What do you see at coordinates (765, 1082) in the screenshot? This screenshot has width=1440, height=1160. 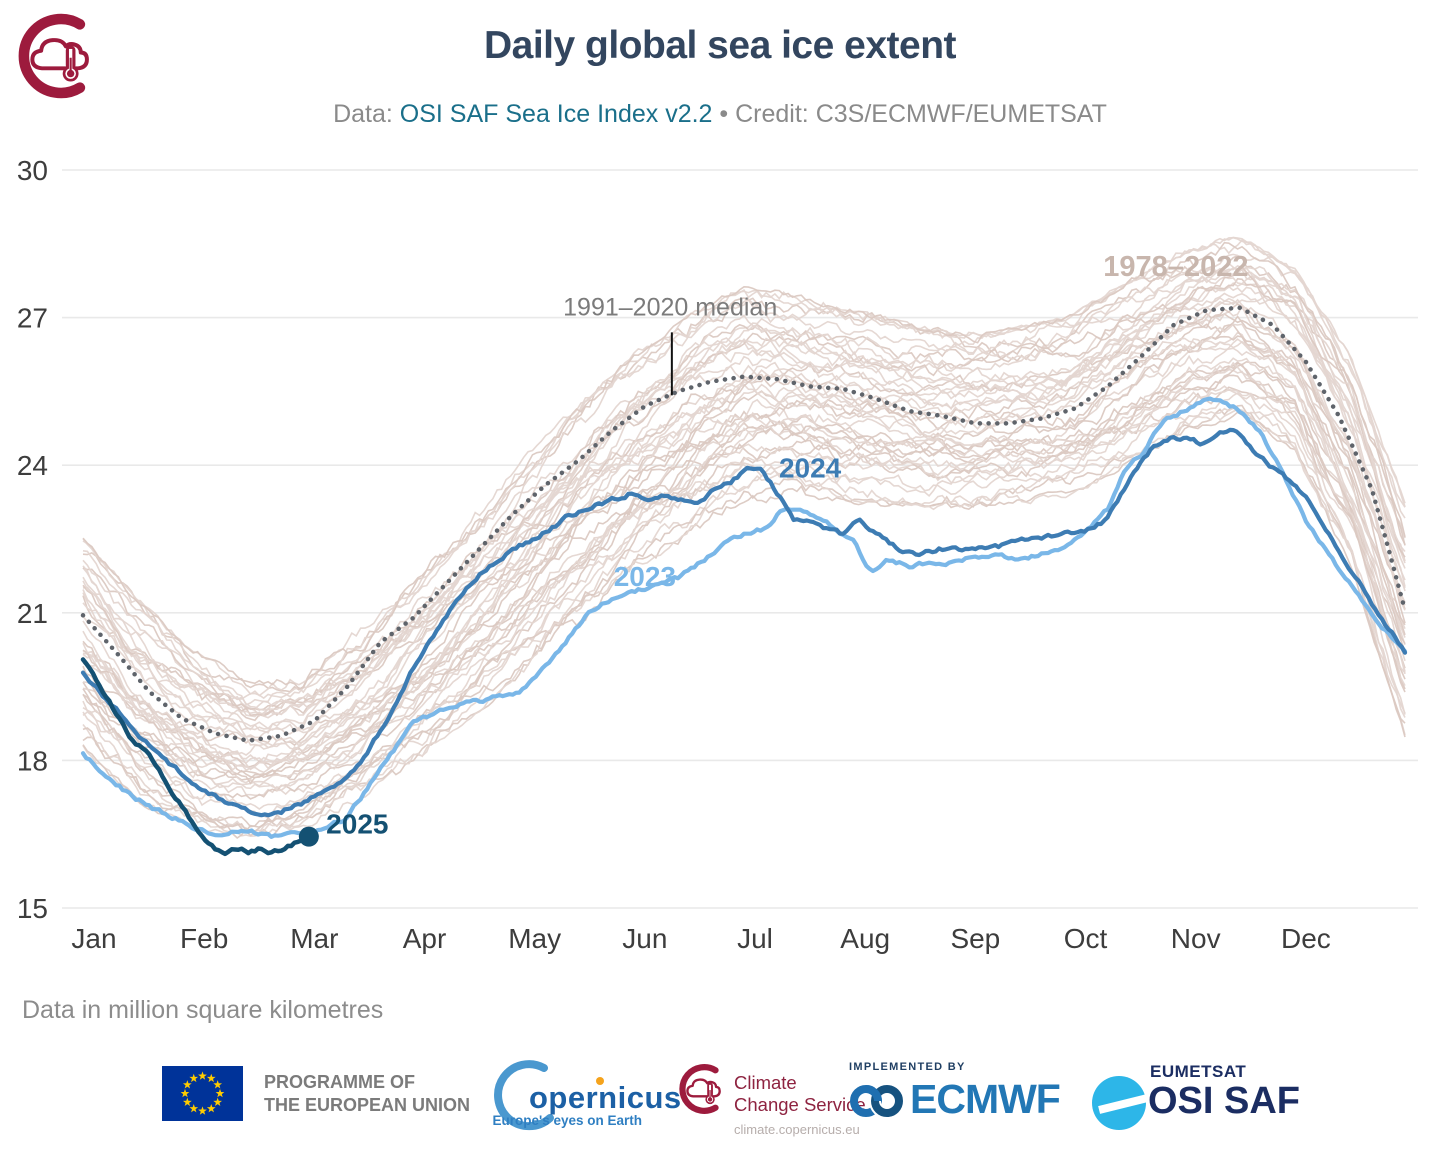 I see `c3s-line1: Climate` at bounding box center [765, 1082].